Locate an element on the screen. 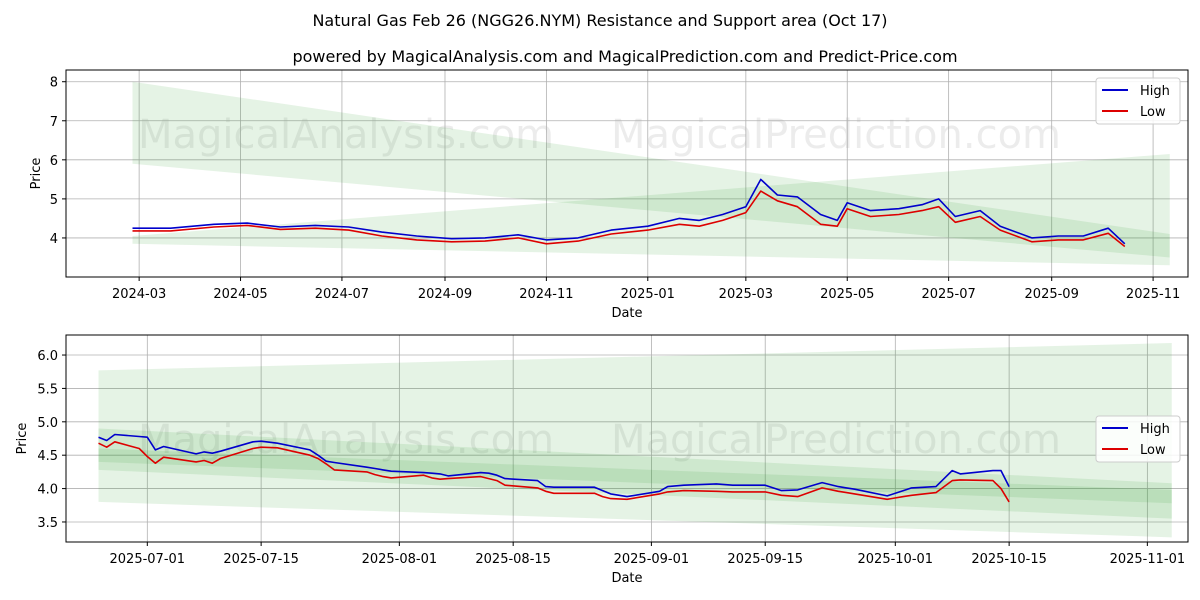 Image resolution: width=1200 pixels, height=600 pixels. x-tick-label: 2024-05 is located at coordinates (240, 294).